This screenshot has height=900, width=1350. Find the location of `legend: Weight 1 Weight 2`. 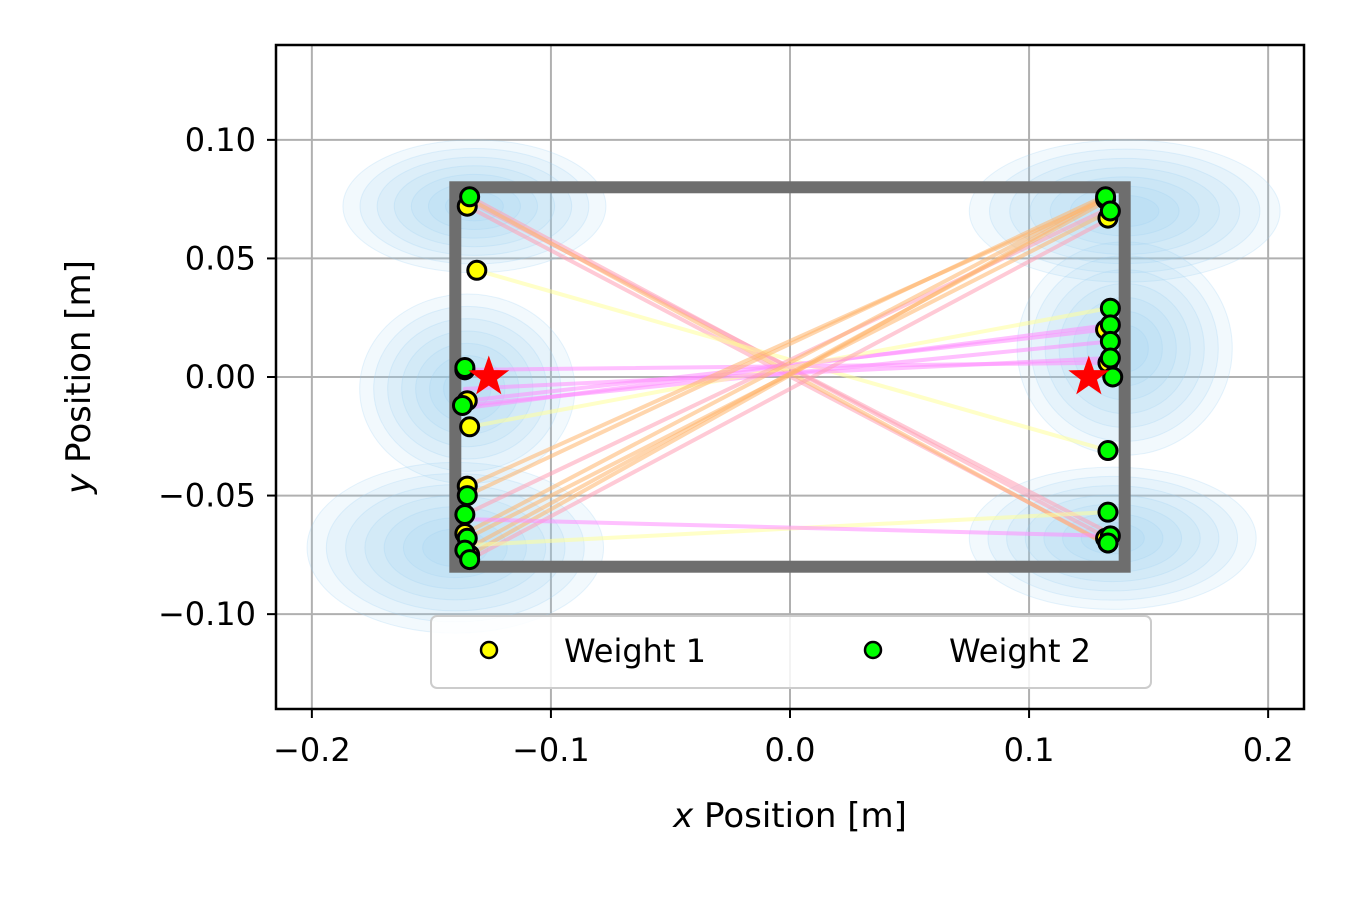

legend: Weight 1 Weight 2 is located at coordinates (791, 652).